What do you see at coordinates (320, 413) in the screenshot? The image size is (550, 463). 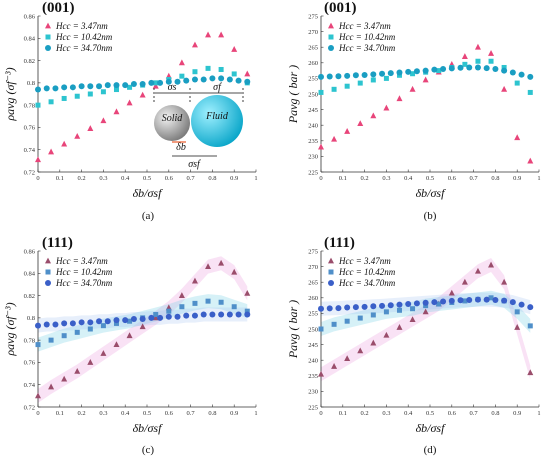 I see `x-tick-label: 0` at bounding box center [320, 413].